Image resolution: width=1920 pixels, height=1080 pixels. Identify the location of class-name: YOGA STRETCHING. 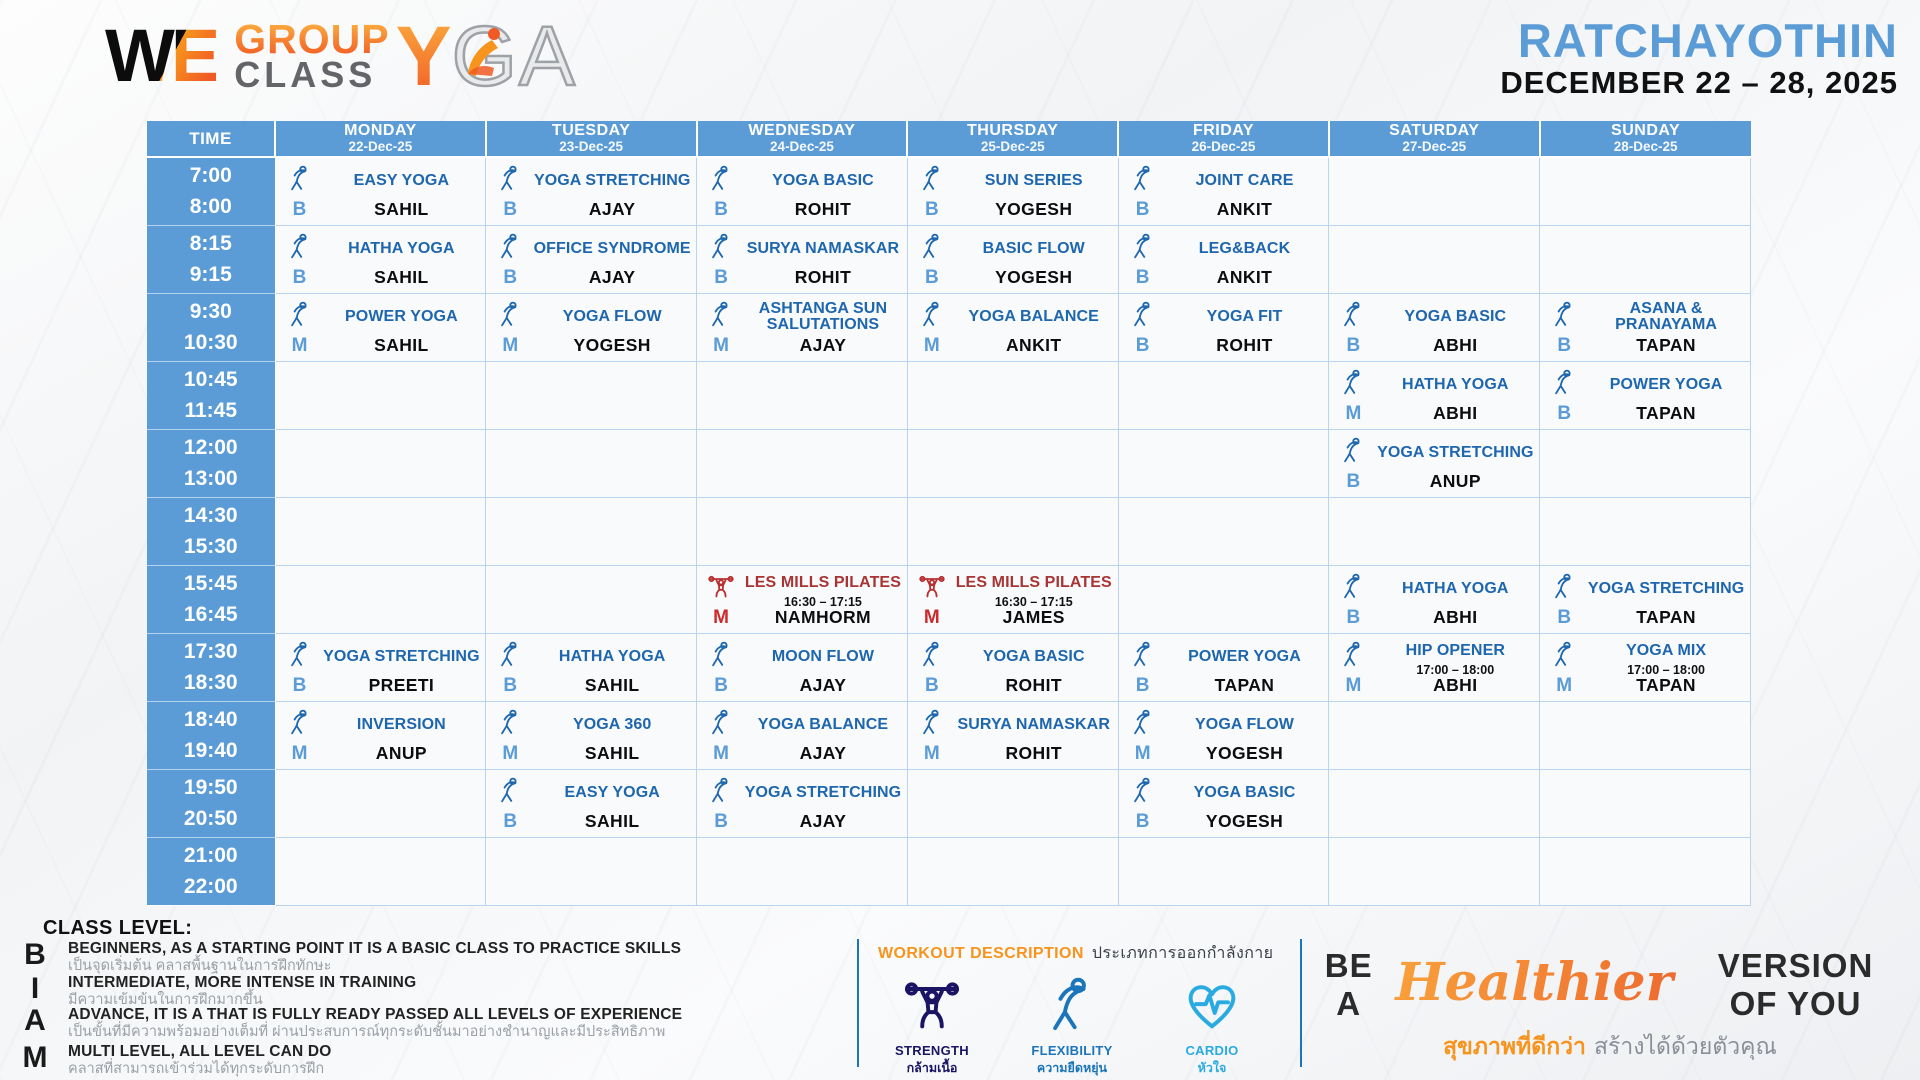
(612, 180).